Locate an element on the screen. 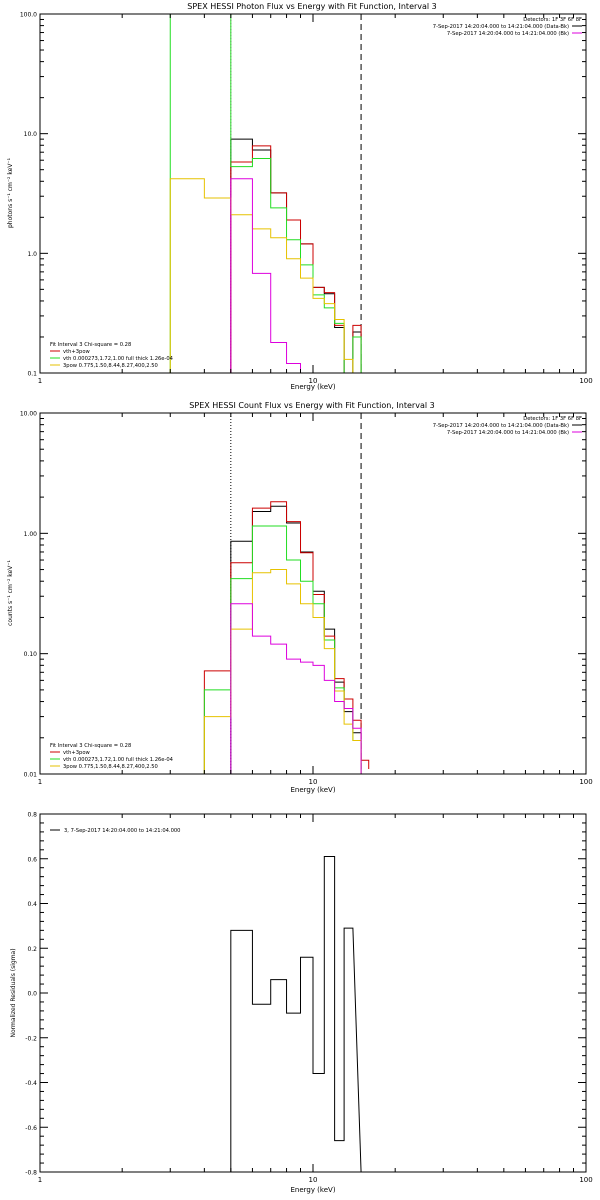  y-tick-label: 0.2 is located at coordinates (32, 949).